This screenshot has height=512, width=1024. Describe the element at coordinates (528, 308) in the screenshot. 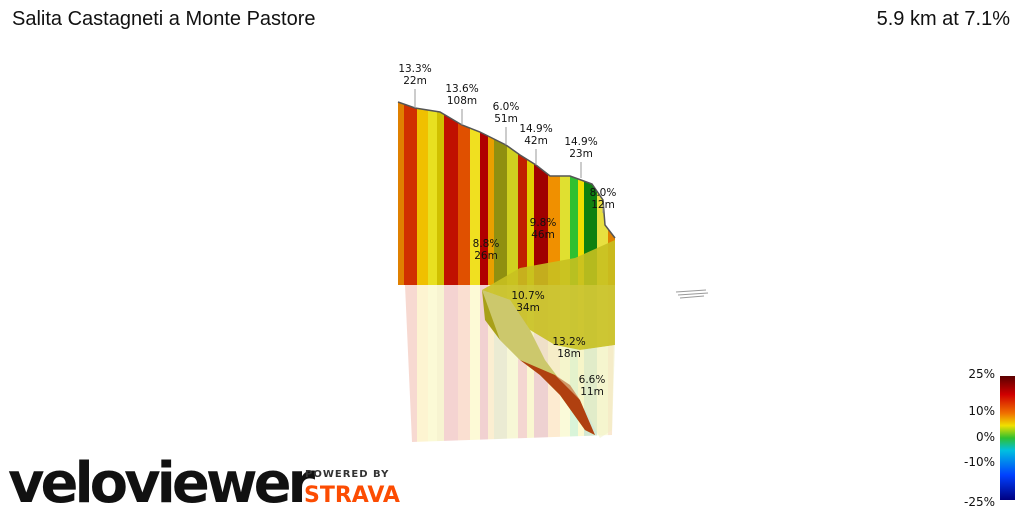

I see `annotation-length: 34m` at that location.